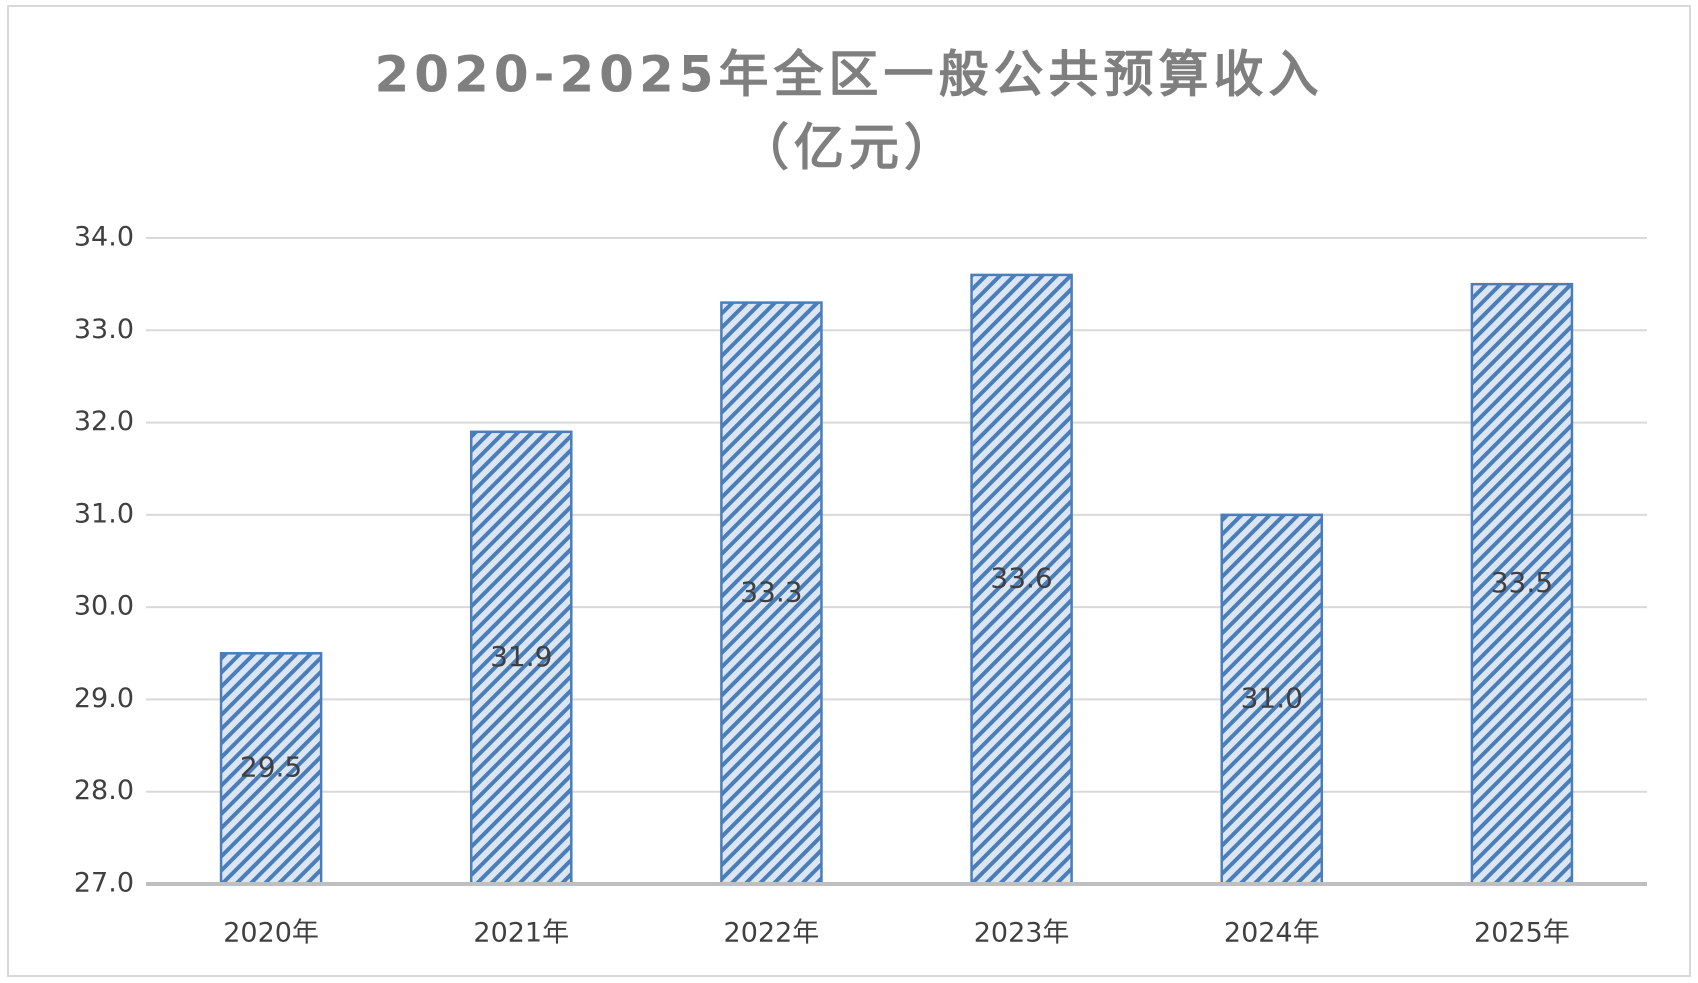 This screenshot has height=983, width=1698. Describe the element at coordinates (1272, 933) in the screenshot. I see `x-tick-label: 2024年` at that location.